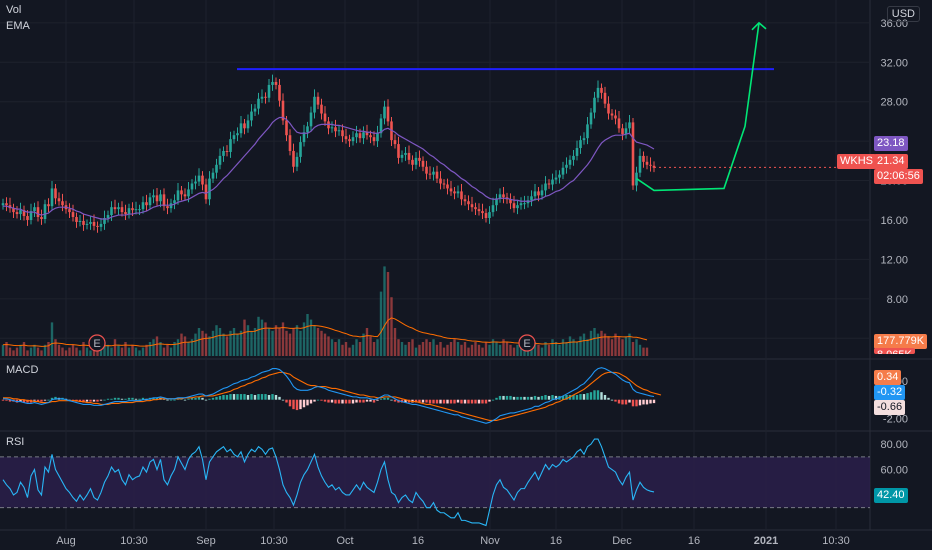 This screenshot has width=932, height=550. Describe the element at coordinates (331, 395) in the screenshot. I see `macd-pane` at that location.